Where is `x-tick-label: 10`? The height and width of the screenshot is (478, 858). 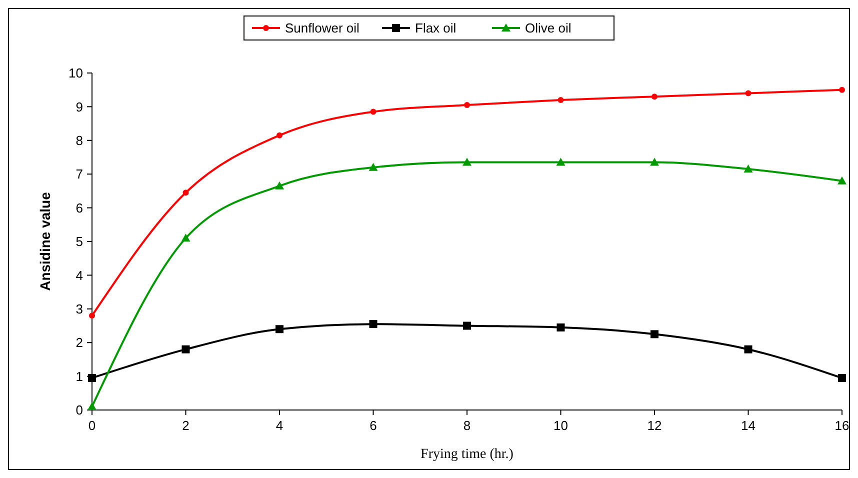
x-tick-label: 10 is located at coordinates (561, 425).